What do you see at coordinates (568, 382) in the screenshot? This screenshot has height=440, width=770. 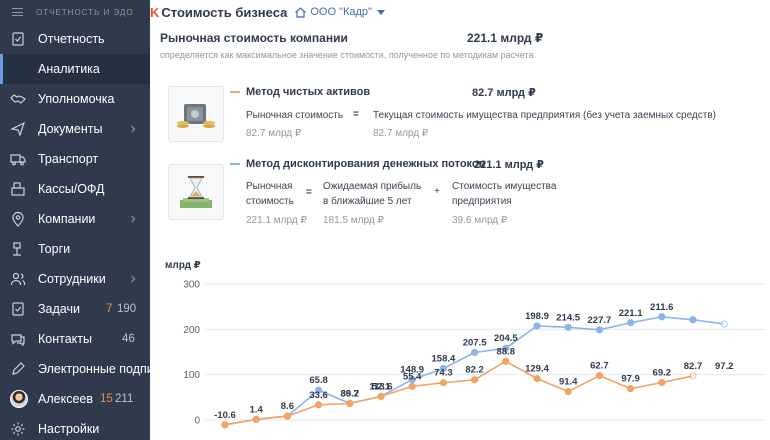 I see `data-label-orange: 91.4` at bounding box center [568, 382].